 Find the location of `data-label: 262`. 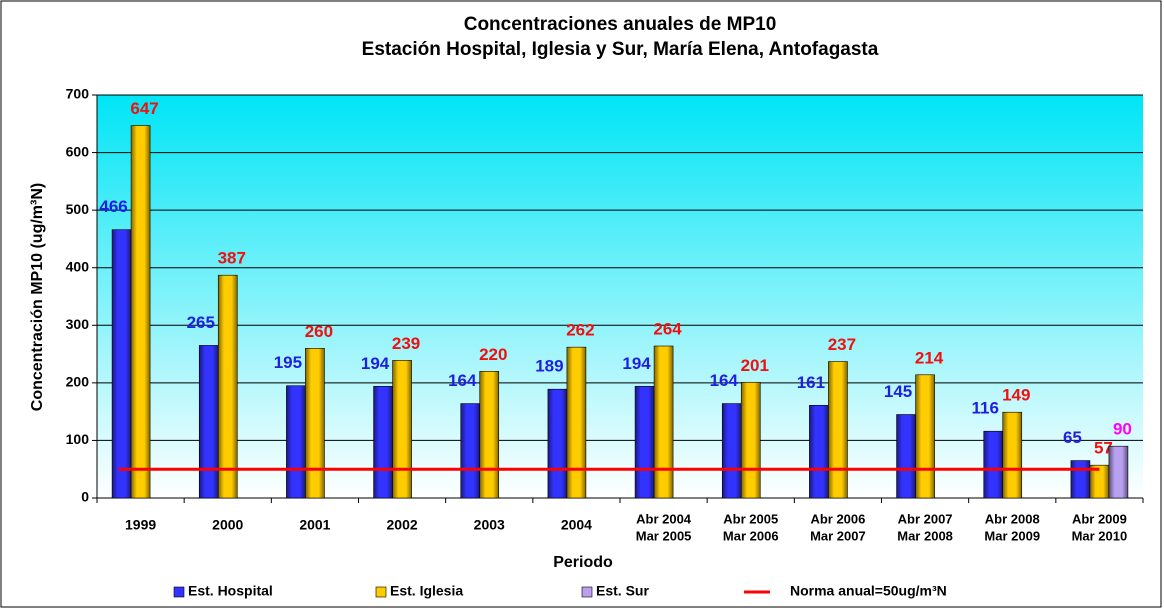

data-label: 262 is located at coordinates (580, 330).